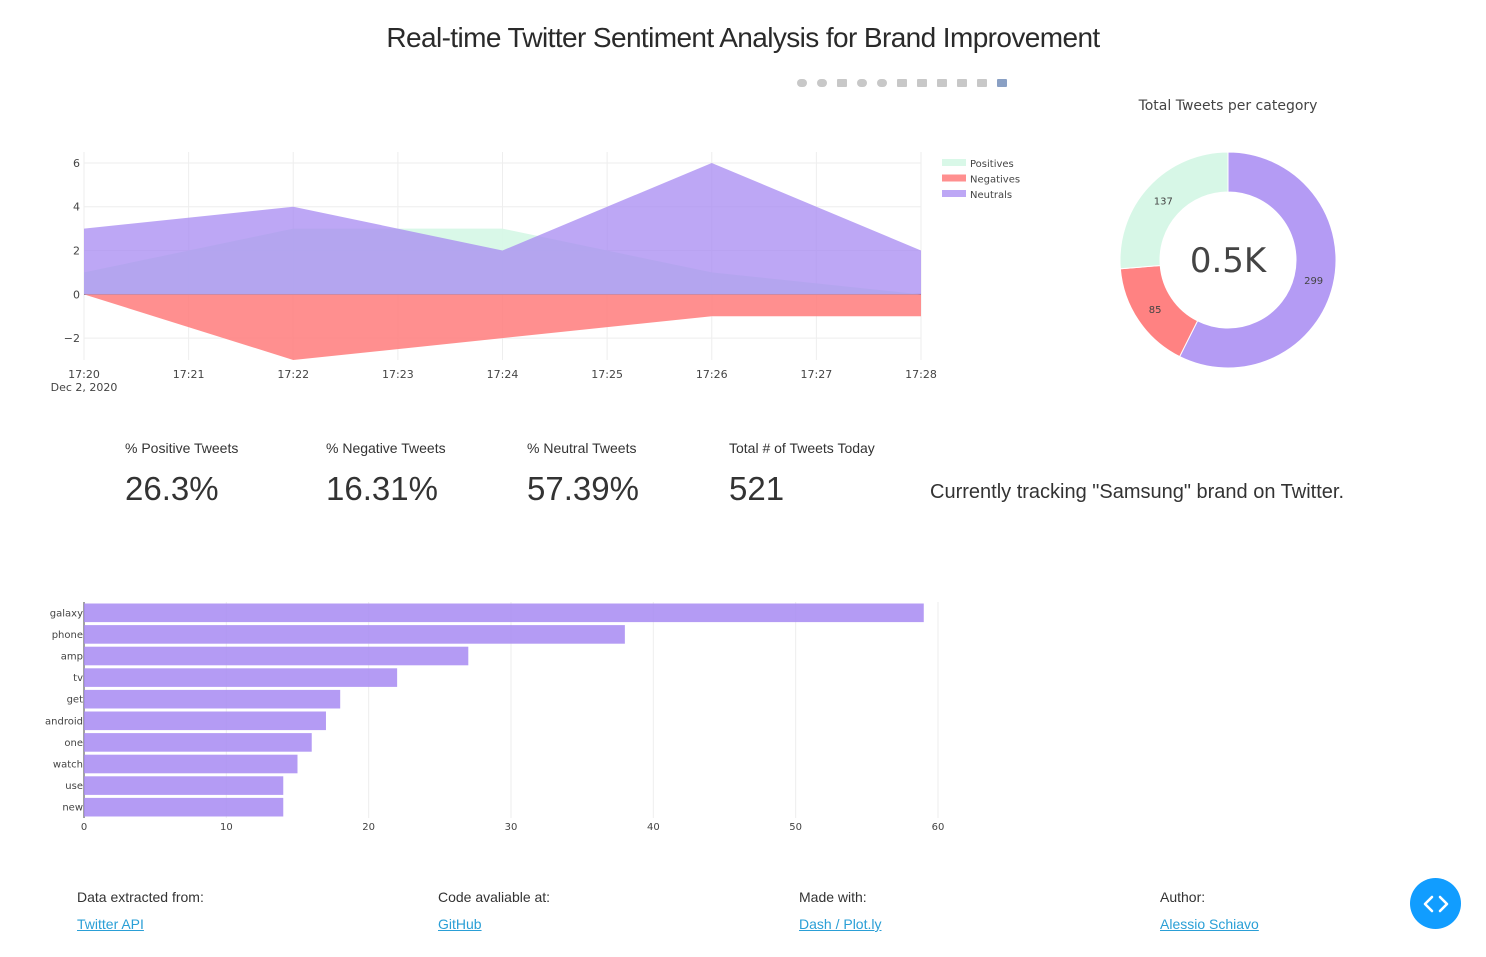 The width and height of the screenshot is (1486, 957). I want to click on donut-center-label: 0.5K, so click(1229, 261).